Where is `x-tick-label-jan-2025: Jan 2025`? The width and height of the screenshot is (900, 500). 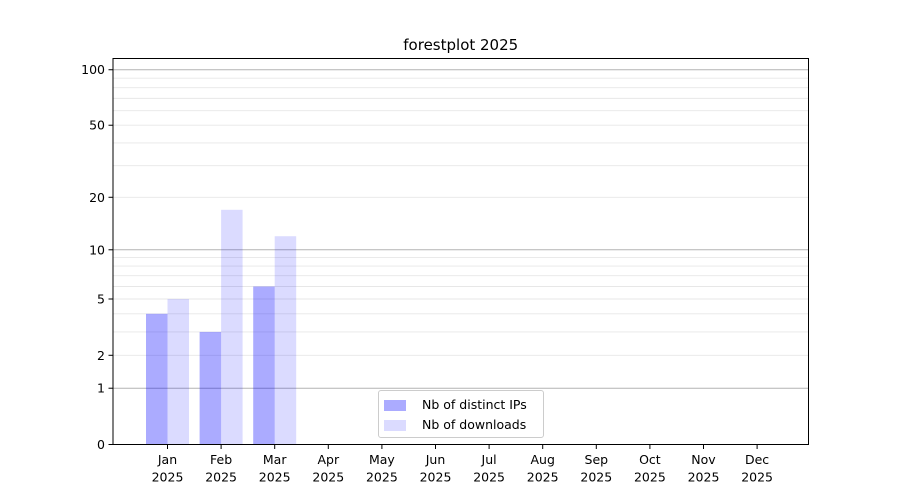 x-tick-label-jan-2025: Jan 2025 is located at coordinates (168, 468).